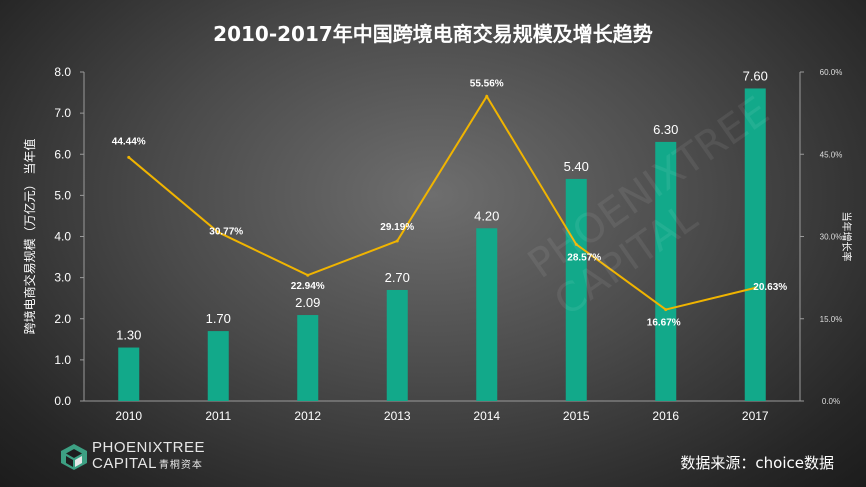  What do you see at coordinates (576, 416) in the screenshot?
I see `x-tick-label: 2015` at bounding box center [576, 416].